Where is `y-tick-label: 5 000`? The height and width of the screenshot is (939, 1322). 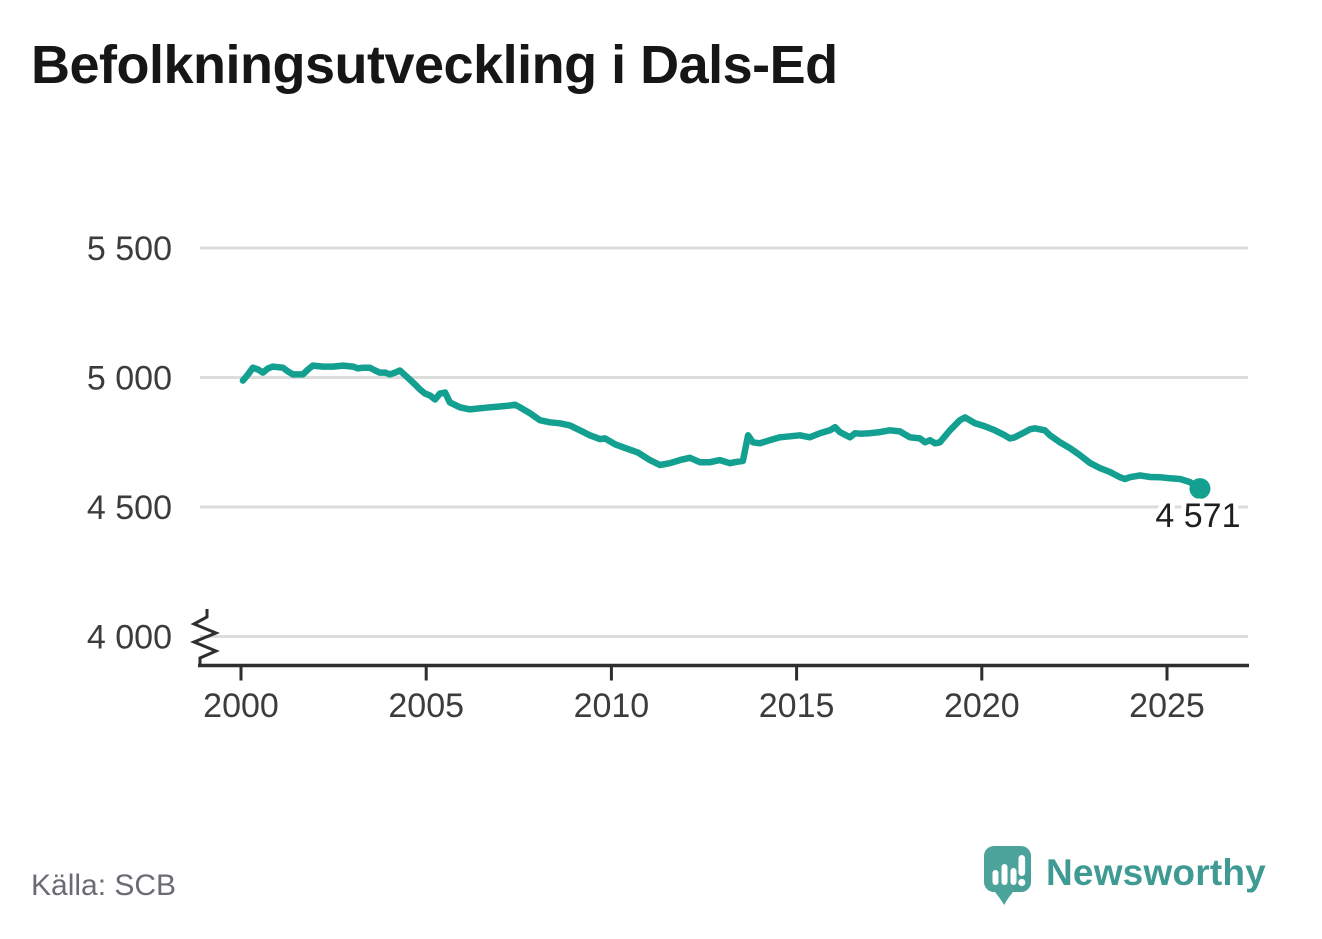 y-tick-label: 5 000 is located at coordinates (129, 379).